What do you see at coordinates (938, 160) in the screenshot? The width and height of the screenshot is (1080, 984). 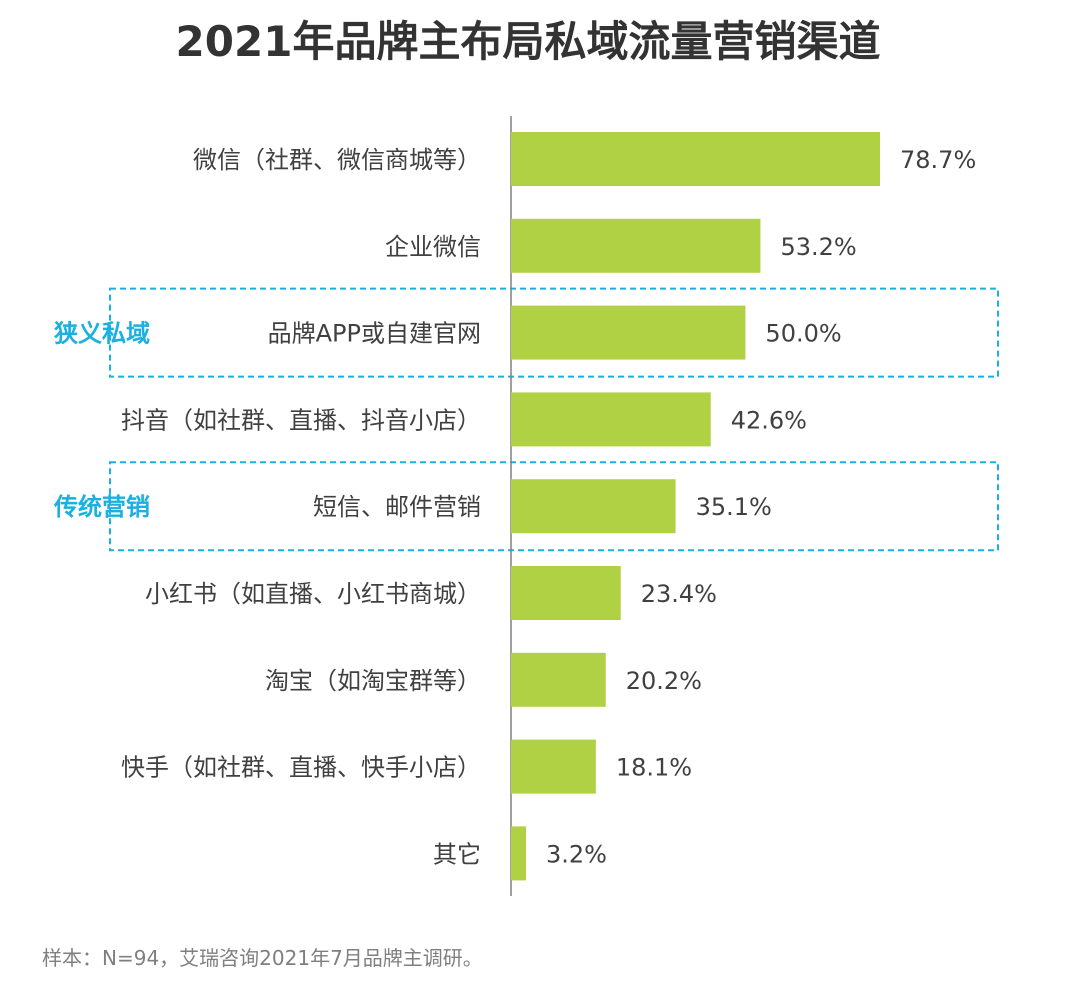 I see `value-label: 78.7%` at bounding box center [938, 160].